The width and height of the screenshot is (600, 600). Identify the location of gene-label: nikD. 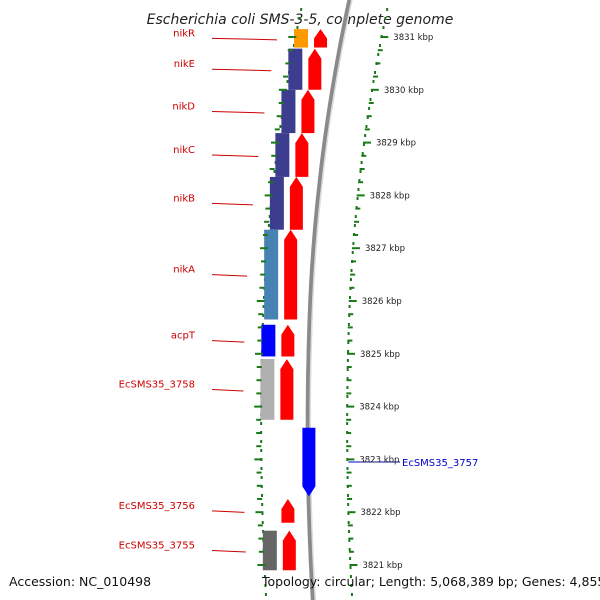
(183, 106).